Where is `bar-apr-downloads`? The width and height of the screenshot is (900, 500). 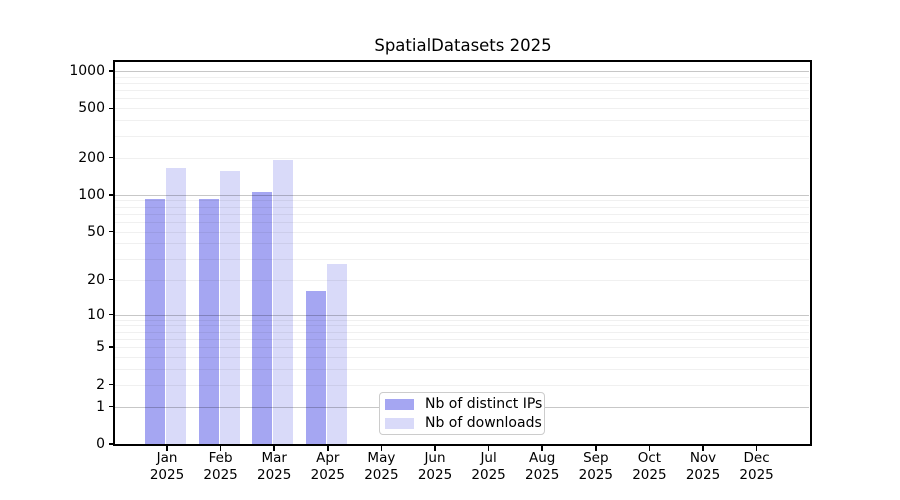 bar-apr-downloads is located at coordinates (336, 354).